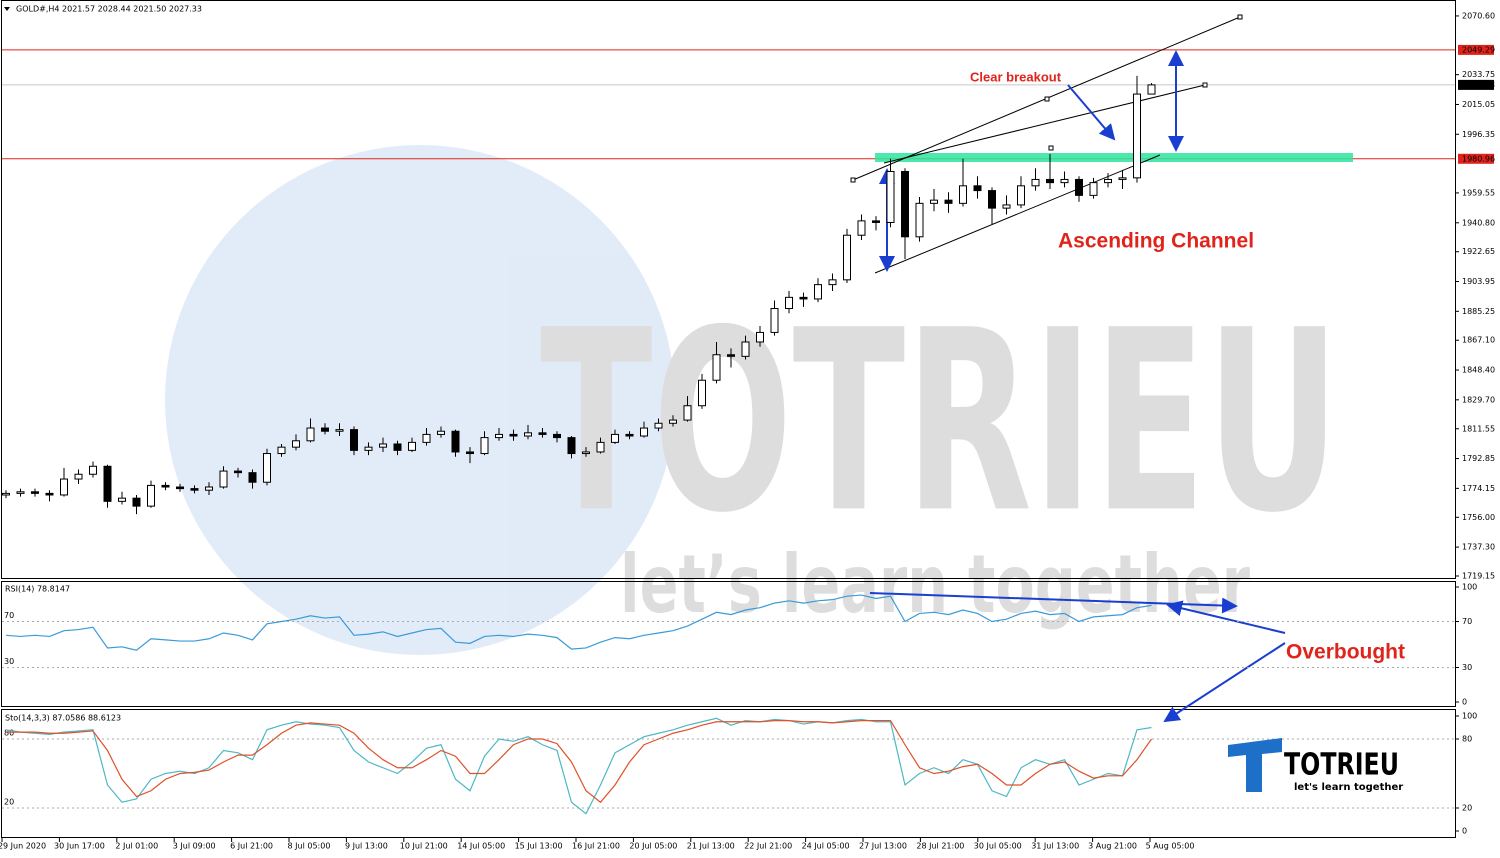  I want to click on x-tick-label: 29 Jun 2020, so click(23, 846).